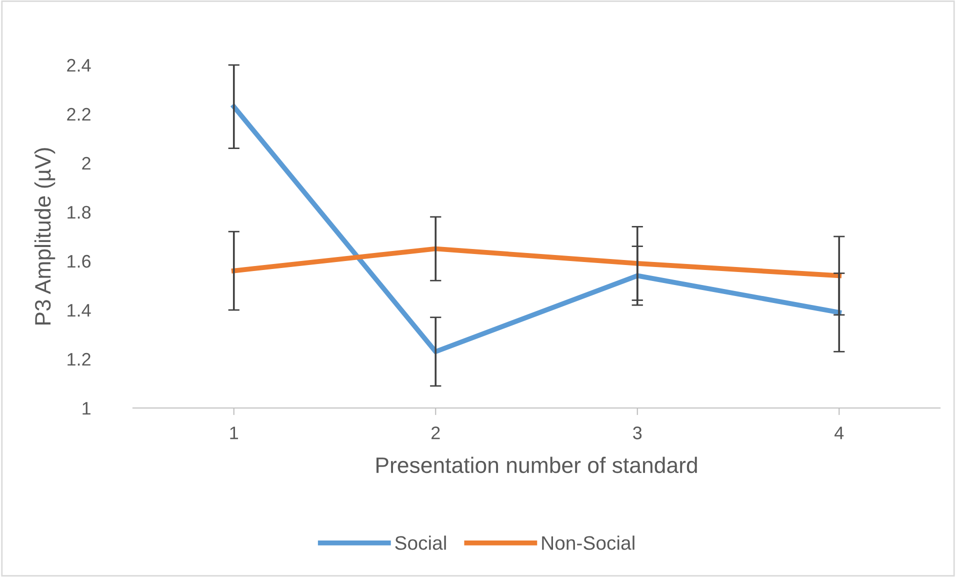  What do you see at coordinates (79, 310) in the screenshot?
I see `y-tick-label: 1.4` at bounding box center [79, 310].